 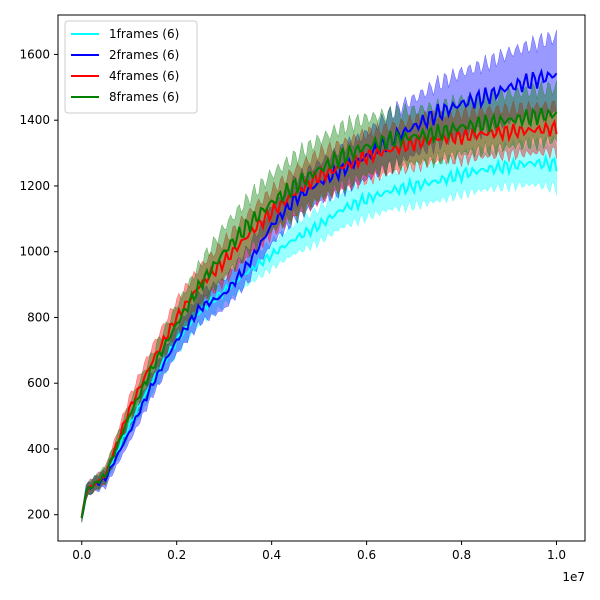 I want to click on x-tick-label: 0.8, so click(x=461, y=555).